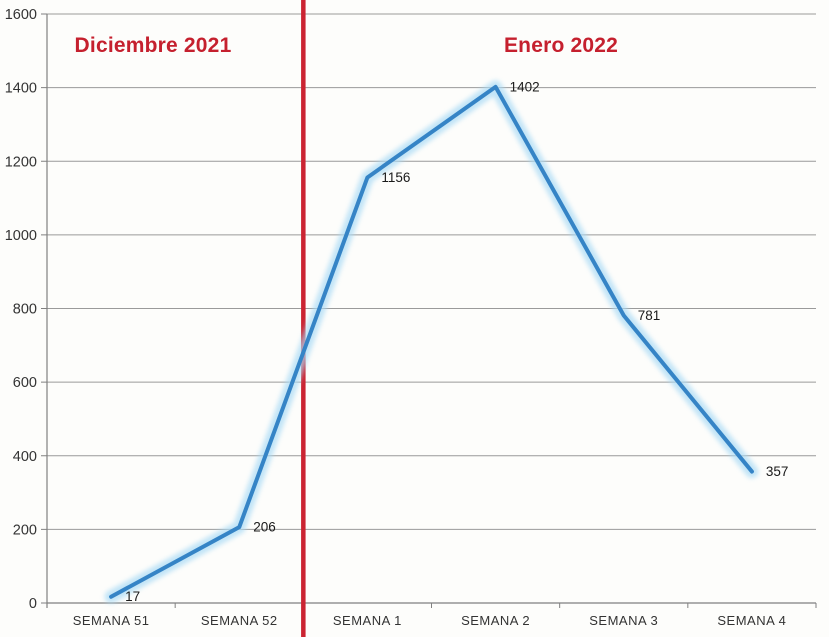  Describe the element at coordinates (25, 310) in the screenshot. I see `y-tick-label: 800` at that location.